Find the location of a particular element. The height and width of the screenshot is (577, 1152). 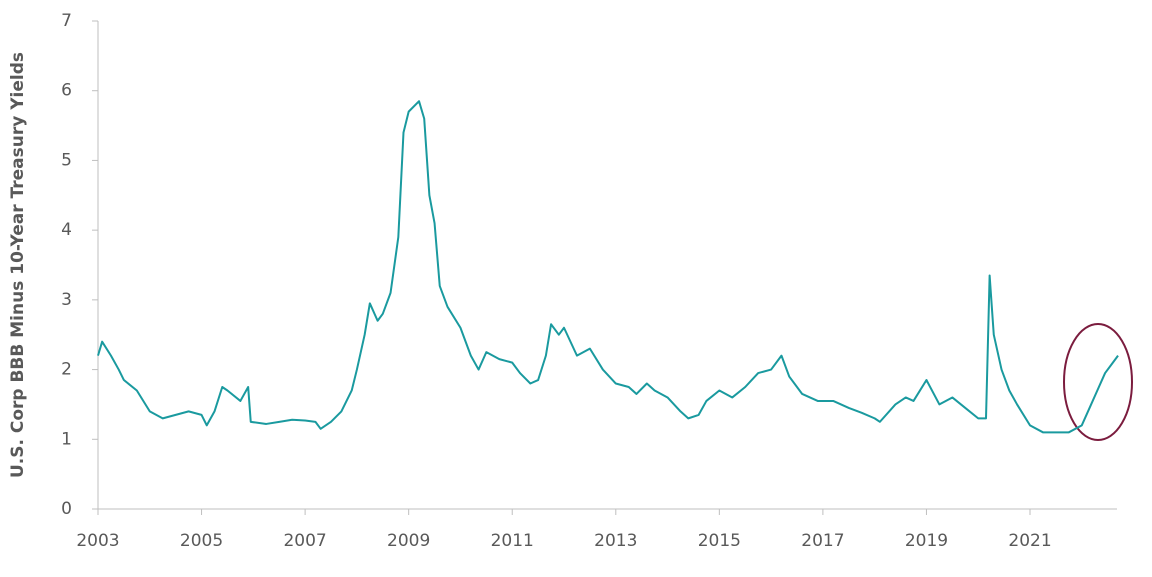

y-tick-label: 0 is located at coordinates (66, 509).